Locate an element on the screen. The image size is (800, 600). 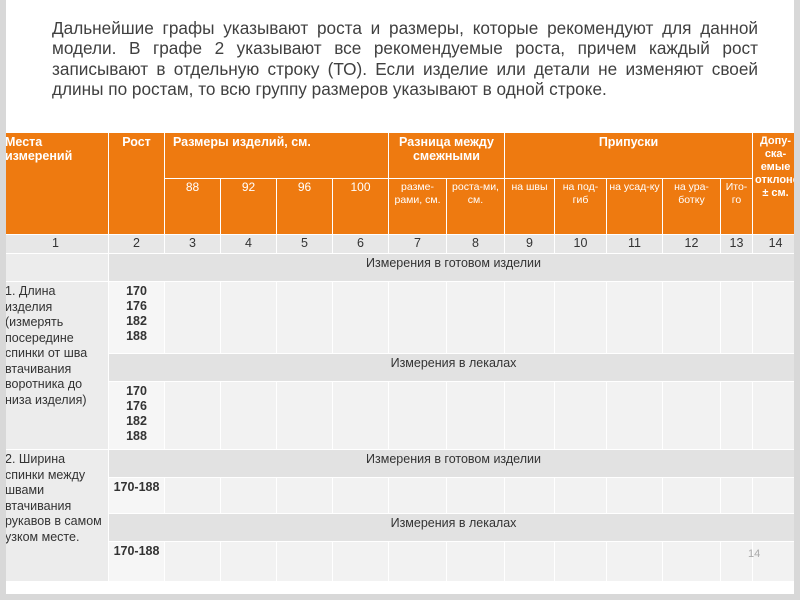
size-88: 88 is located at coordinates (192, 206).